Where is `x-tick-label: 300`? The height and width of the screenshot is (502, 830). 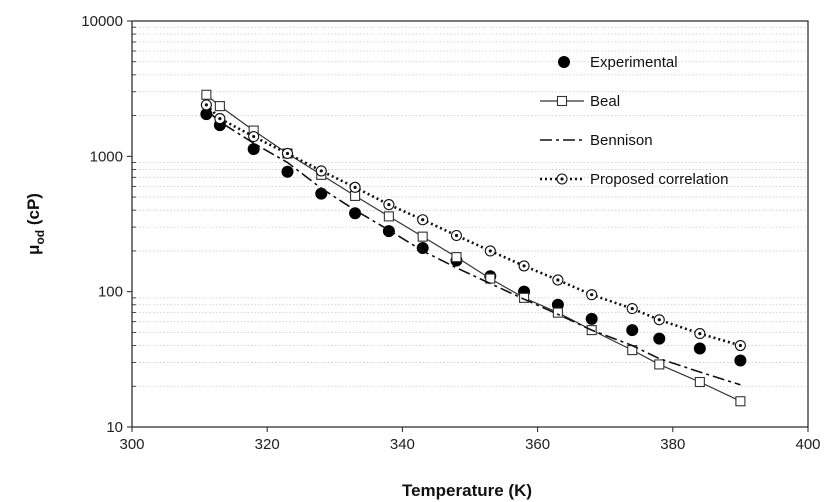
x-tick-label: 300 is located at coordinates (131, 444).